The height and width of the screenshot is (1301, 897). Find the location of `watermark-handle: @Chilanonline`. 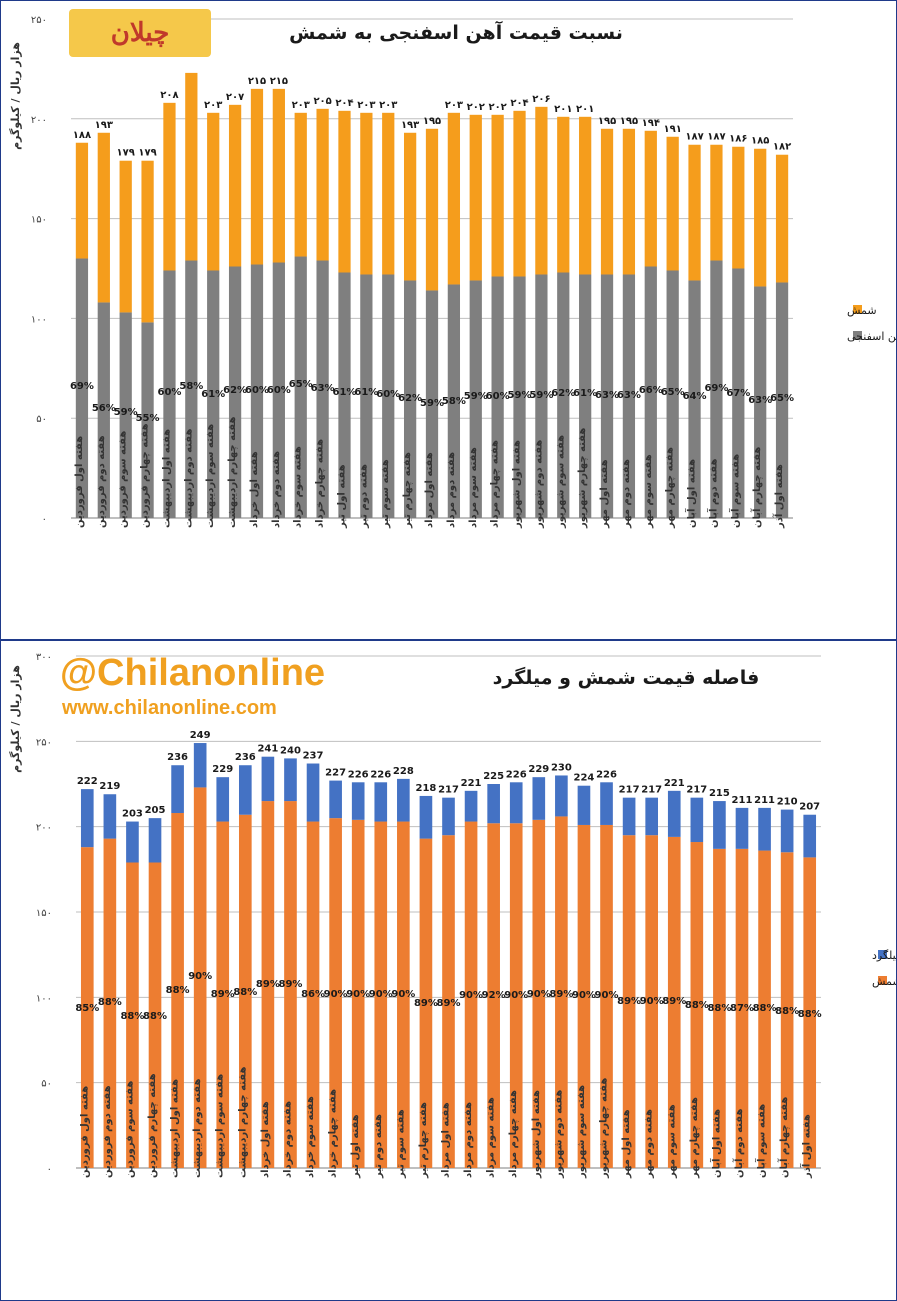

watermark-handle: @Chilanonline is located at coordinates (193, 673).